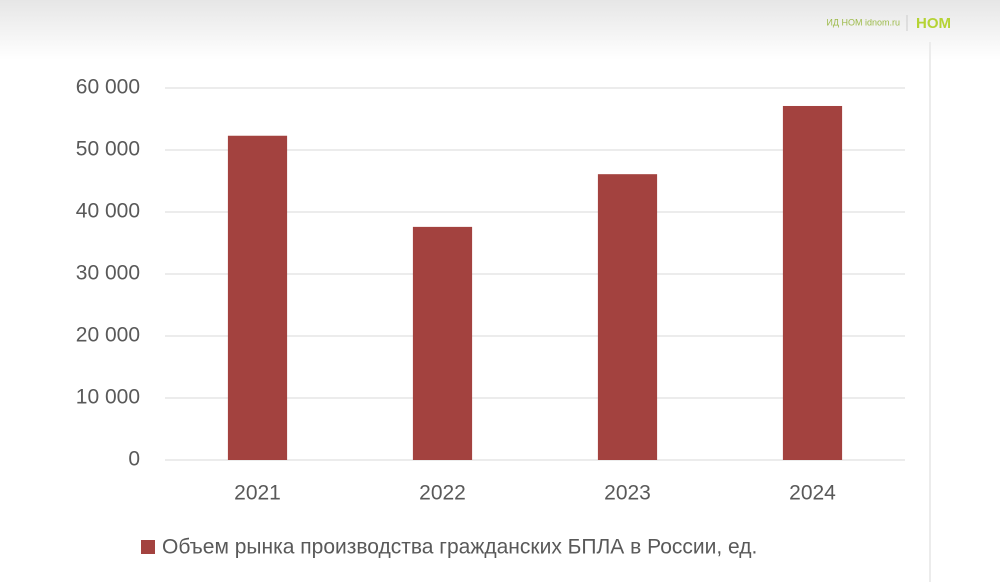  What do you see at coordinates (108, 149) in the screenshot?
I see `y-tick-label: 50 000` at bounding box center [108, 149].